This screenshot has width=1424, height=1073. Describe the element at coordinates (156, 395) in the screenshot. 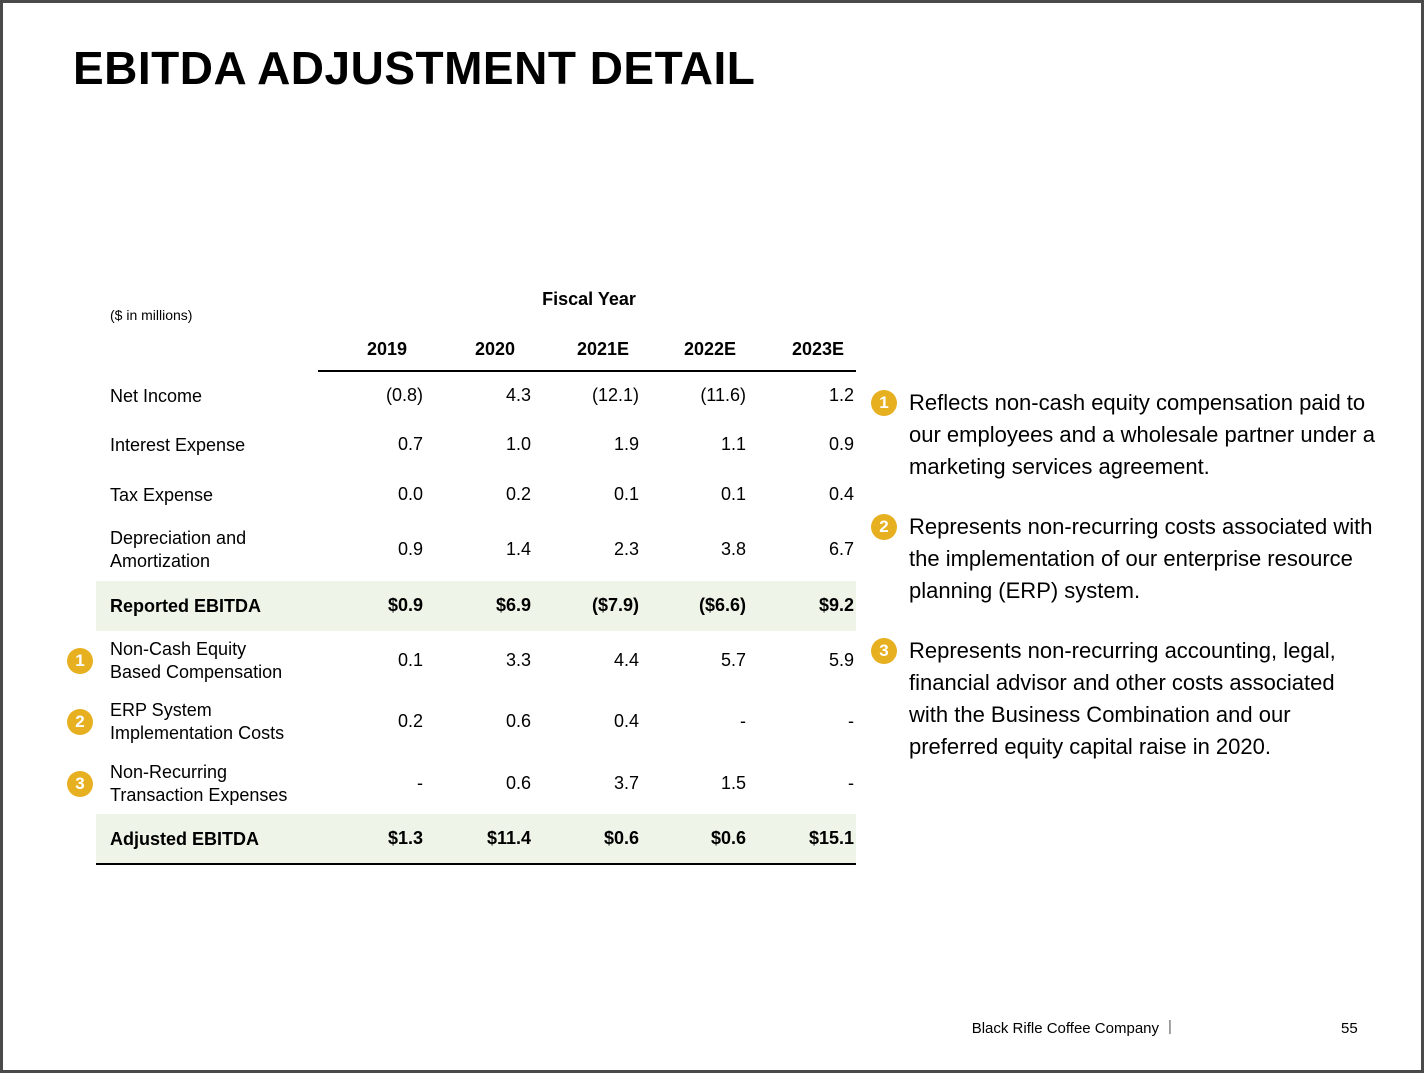

I see `row-label: Net Income` at that location.